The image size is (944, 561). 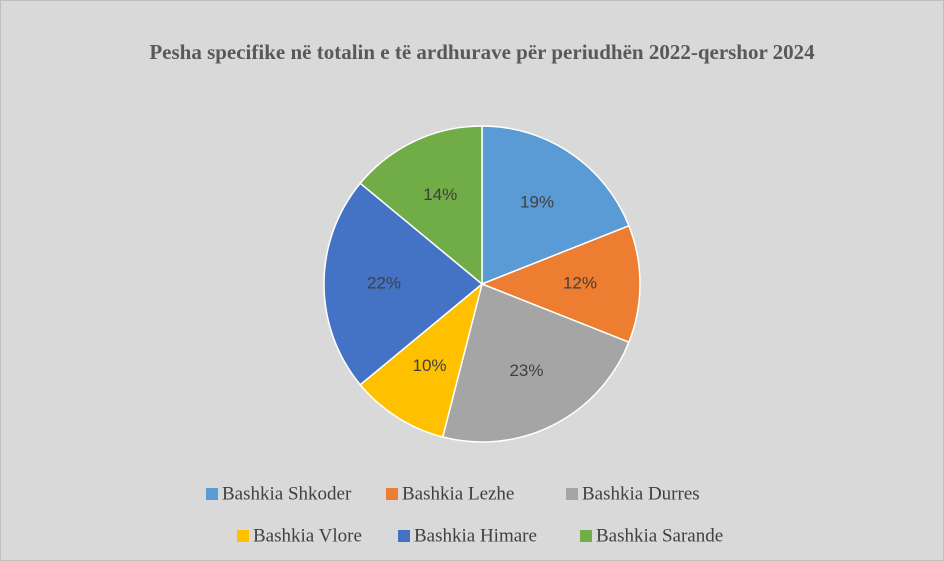 I want to click on legend-label: Bashkia Vlore, so click(x=307, y=535).